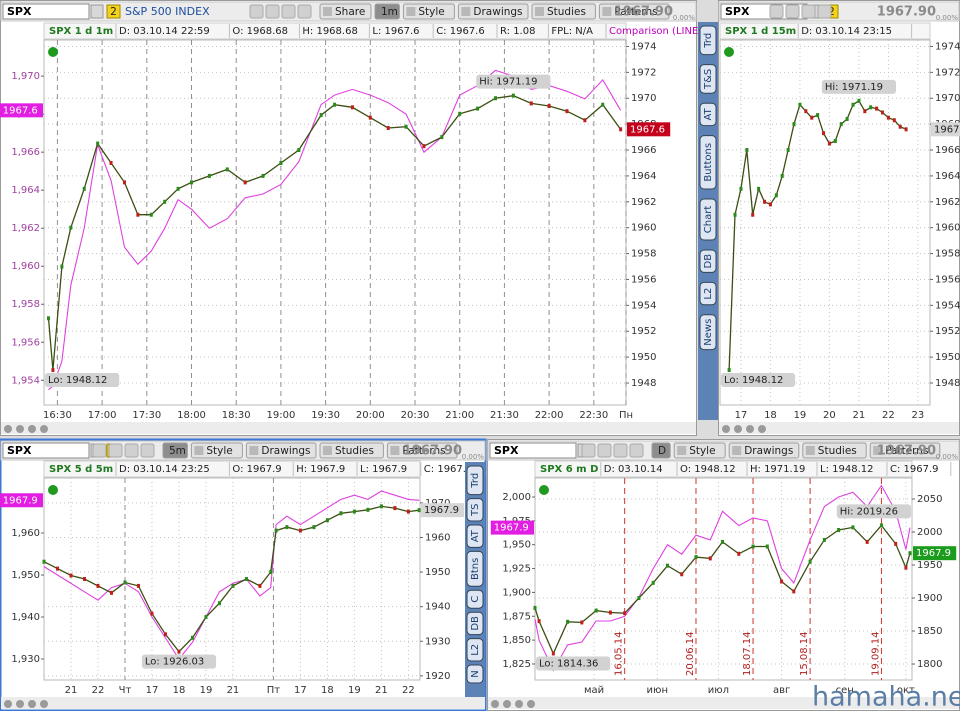 The height and width of the screenshot is (711, 960). I want to click on toolbar-button-icon, so click(682, 450).